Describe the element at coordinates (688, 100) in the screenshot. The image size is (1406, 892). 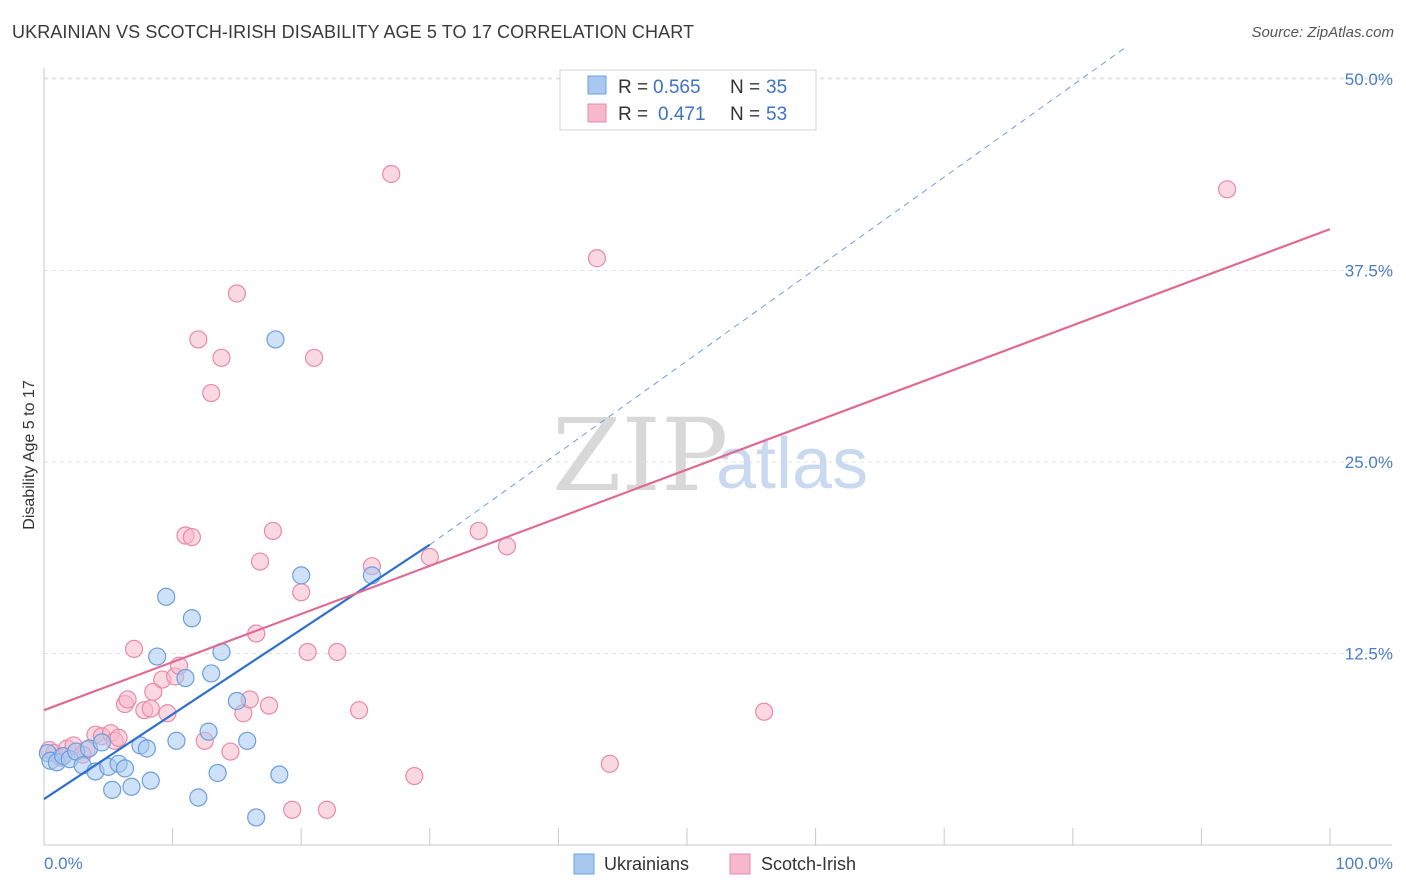
I see `legend: R = 0.565 N = 35 R = 0.471 N = 53` at that location.